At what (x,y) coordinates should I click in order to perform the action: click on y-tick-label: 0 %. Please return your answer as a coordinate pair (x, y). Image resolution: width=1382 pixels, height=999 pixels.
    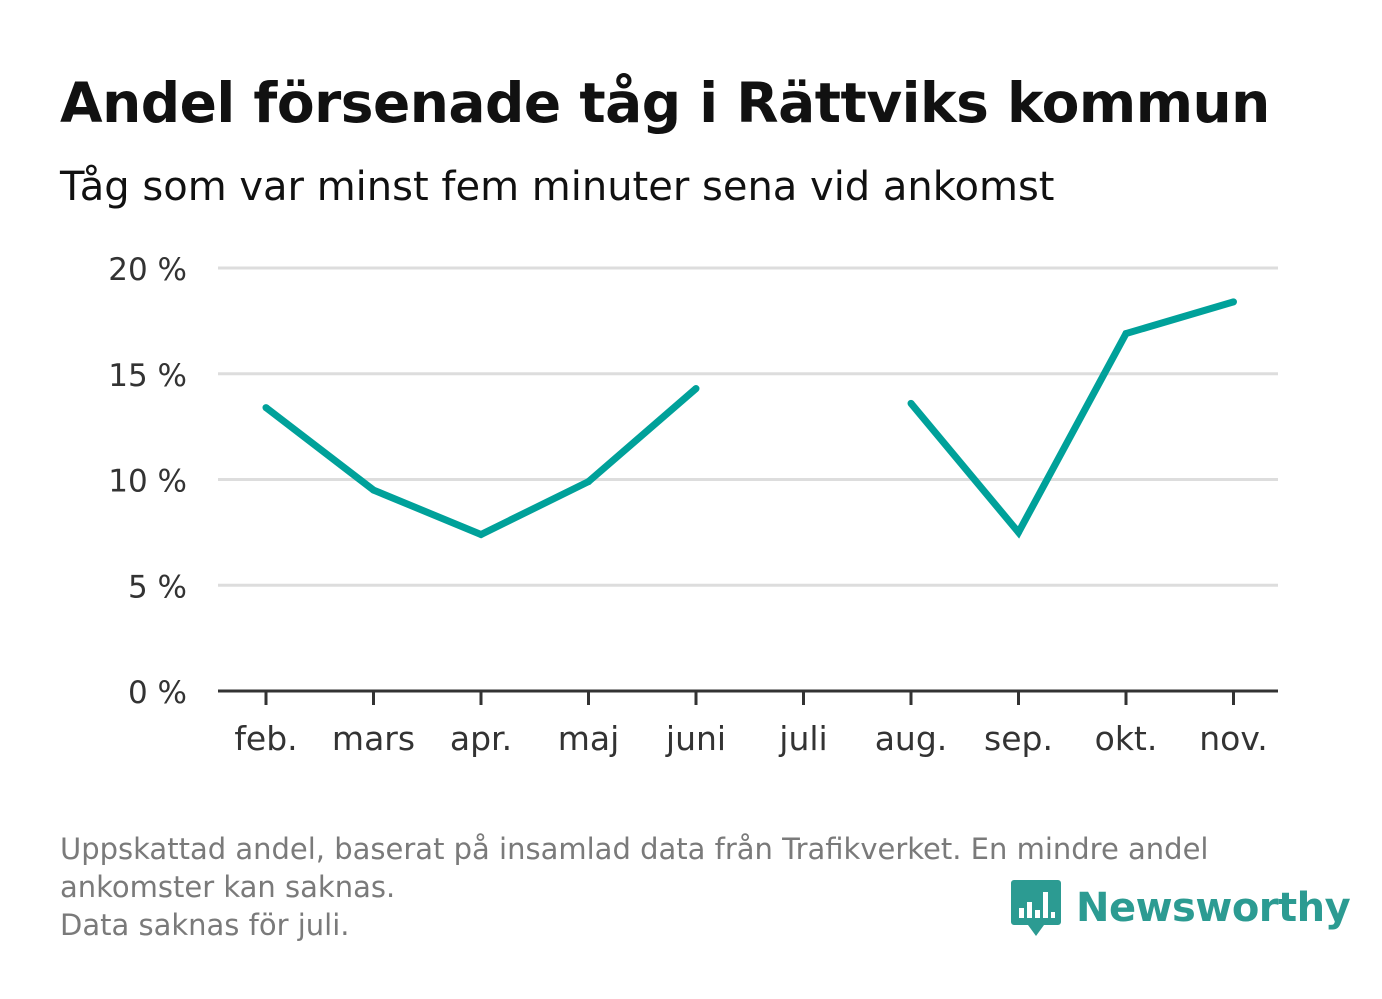
    Looking at the image, I should click on (157, 693).